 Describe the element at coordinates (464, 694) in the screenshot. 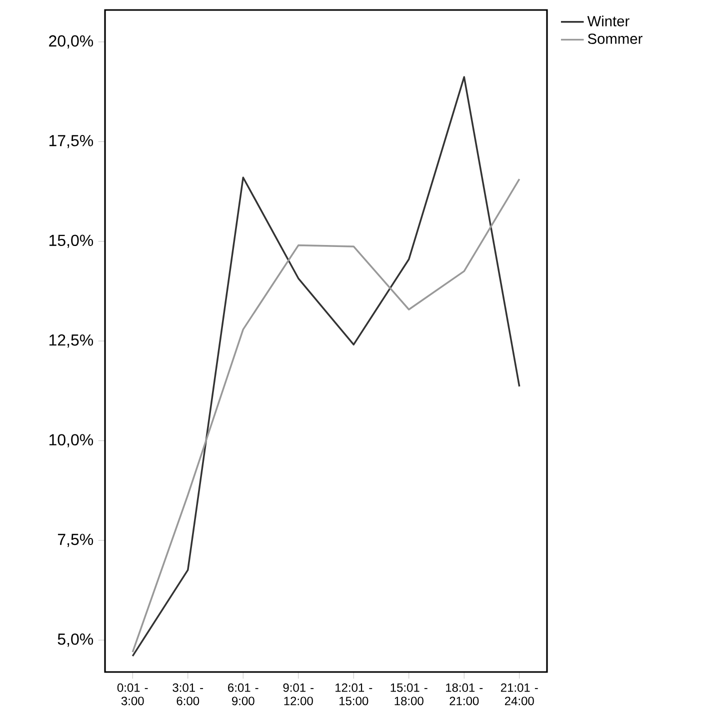

I see `x-tick-label: 18:01 - 21:00` at that location.